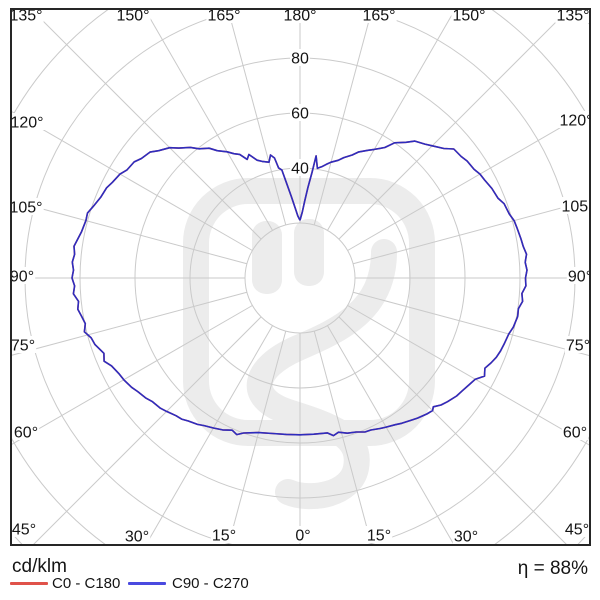  What do you see at coordinates (210, 583) in the screenshot?
I see `legend-item-label: C90 - C270` at bounding box center [210, 583].